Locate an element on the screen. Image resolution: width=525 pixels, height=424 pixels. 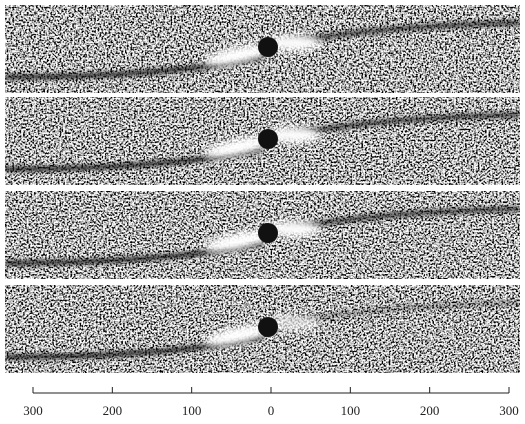
scale-axis: 300 200 100 0 100 200 300 is located at coordinates (271, 402).